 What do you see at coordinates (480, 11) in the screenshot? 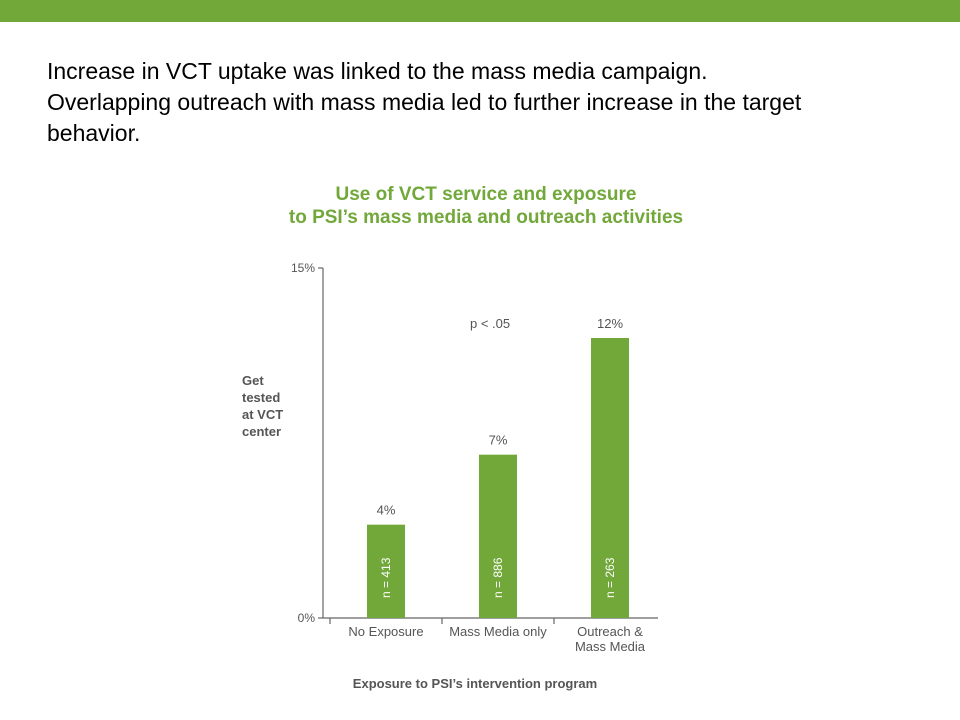
I see `top-accent-bar` at bounding box center [480, 11].